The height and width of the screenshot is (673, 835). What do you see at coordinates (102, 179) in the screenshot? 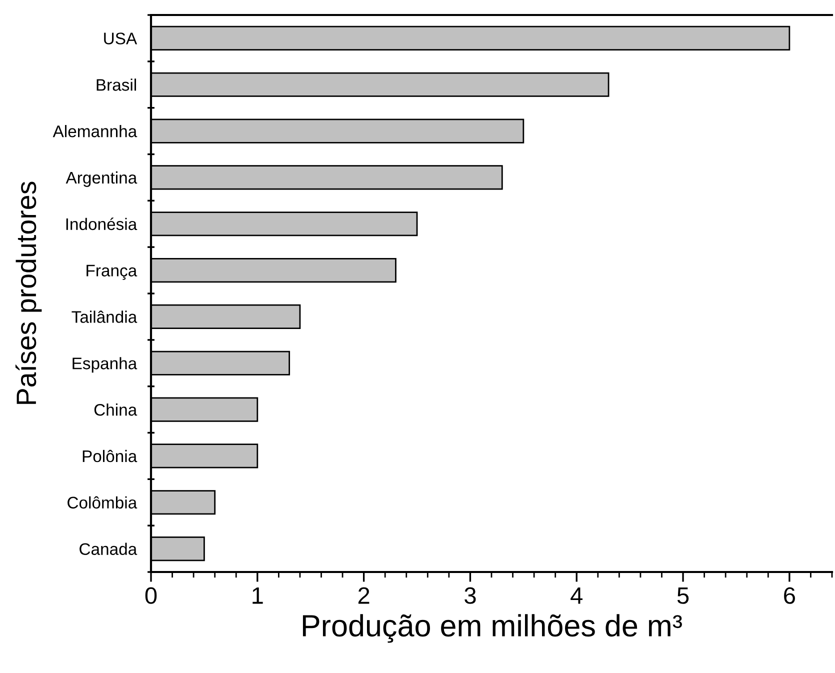
I see `y-tick-label: Argentina` at bounding box center [102, 179].